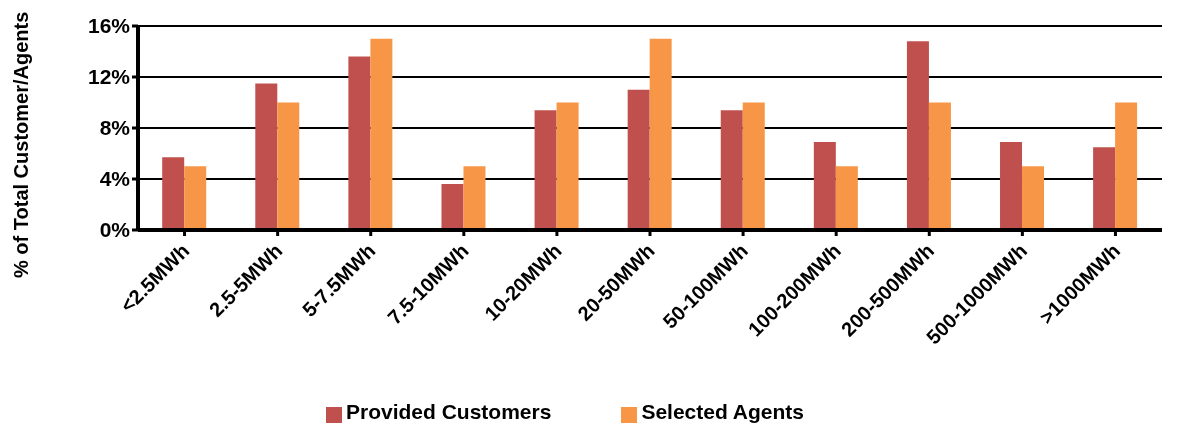  Describe the element at coordinates (115, 230) in the screenshot. I see `y-tick-label: 0%` at that location.